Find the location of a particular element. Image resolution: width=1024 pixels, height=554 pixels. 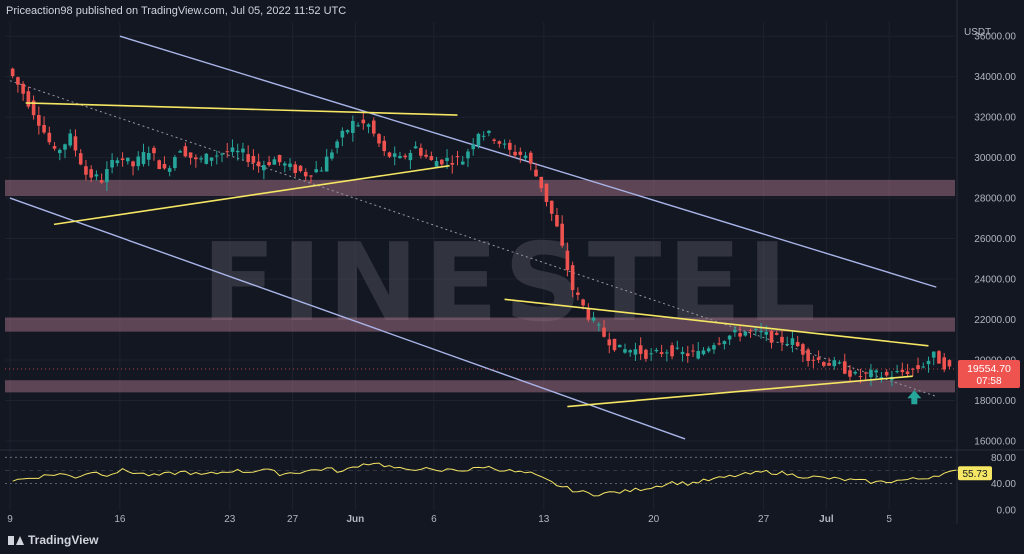

time-tick-label: Jul is located at coordinates (826, 519).